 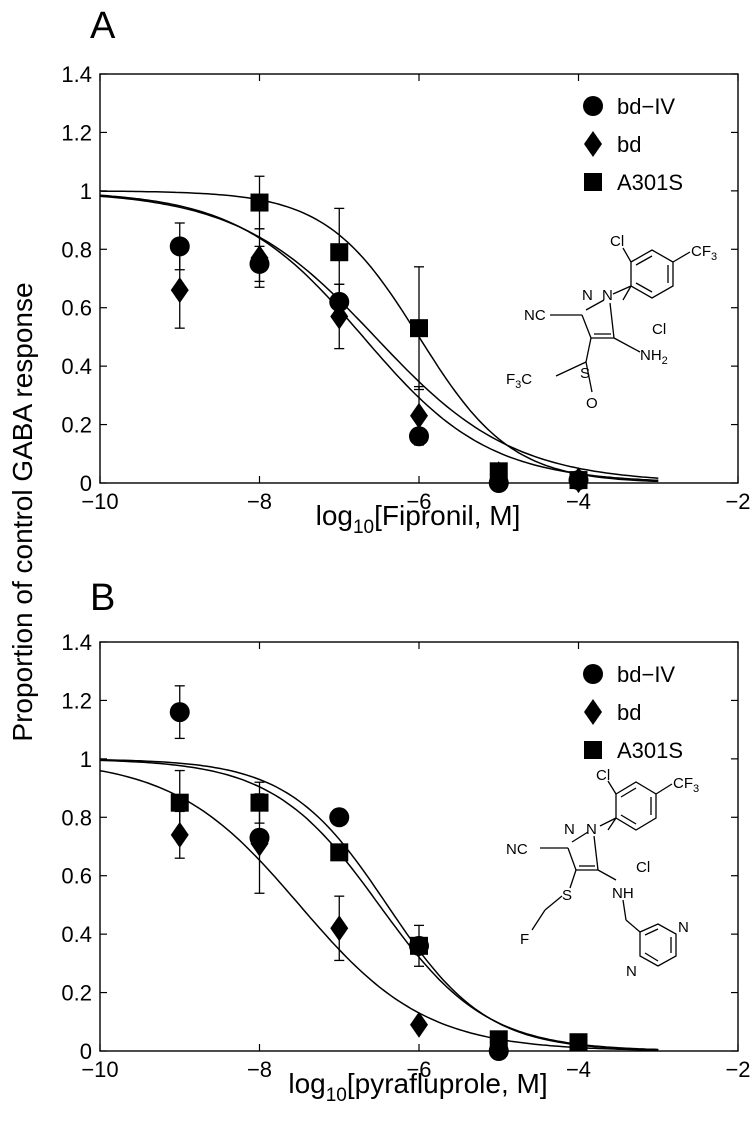 I want to click on atom-n-pyrazine-top: N, so click(x=683, y=927).